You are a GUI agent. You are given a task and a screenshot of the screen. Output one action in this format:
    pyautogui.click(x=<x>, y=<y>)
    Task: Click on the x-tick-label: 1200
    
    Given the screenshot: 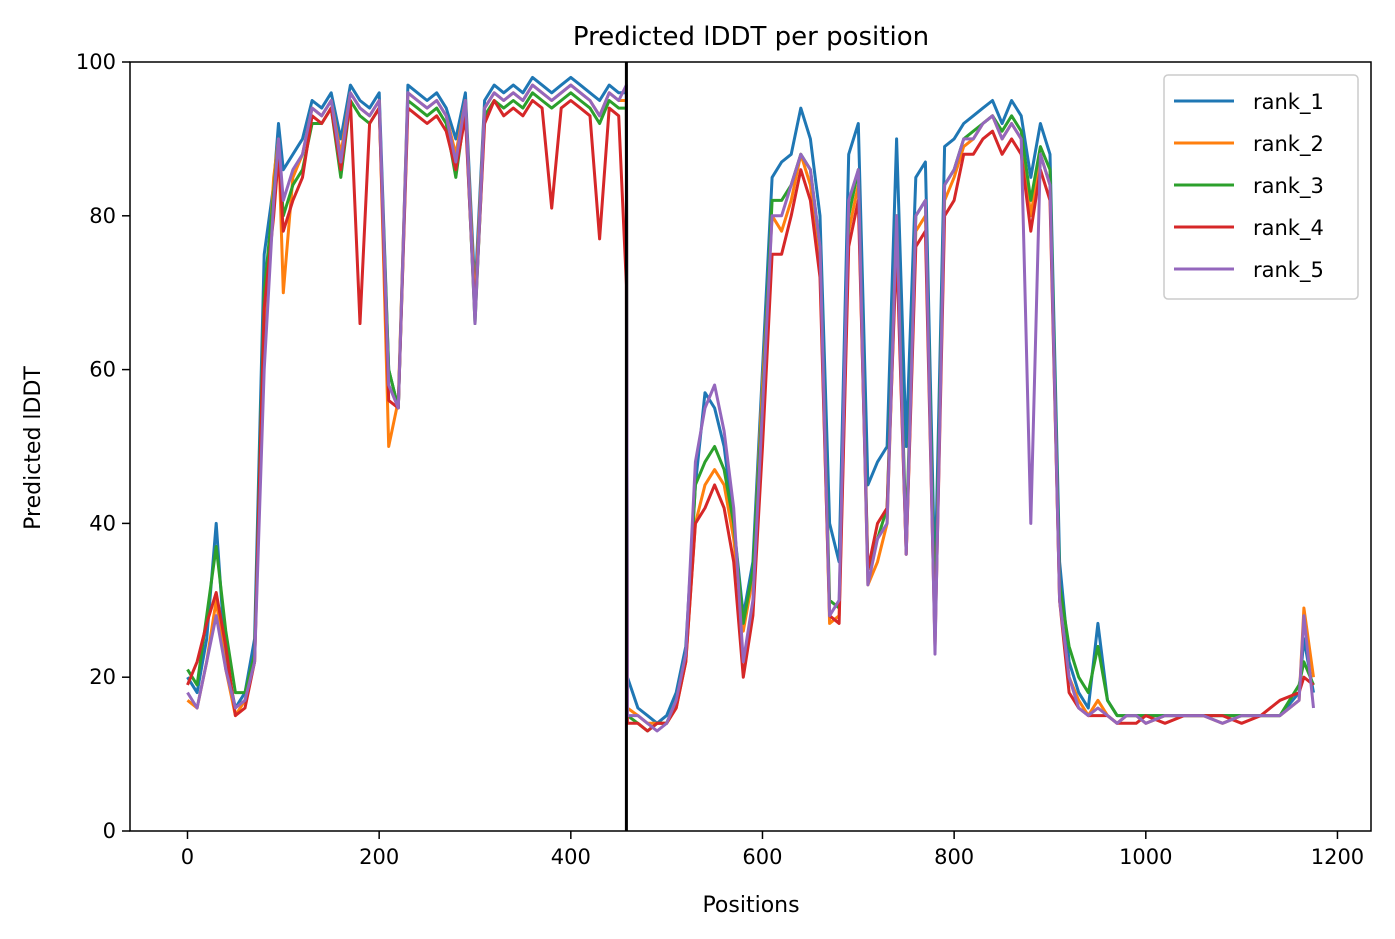 What is the action you would take?
    pyautogui.click(x=1337, y=857)
    